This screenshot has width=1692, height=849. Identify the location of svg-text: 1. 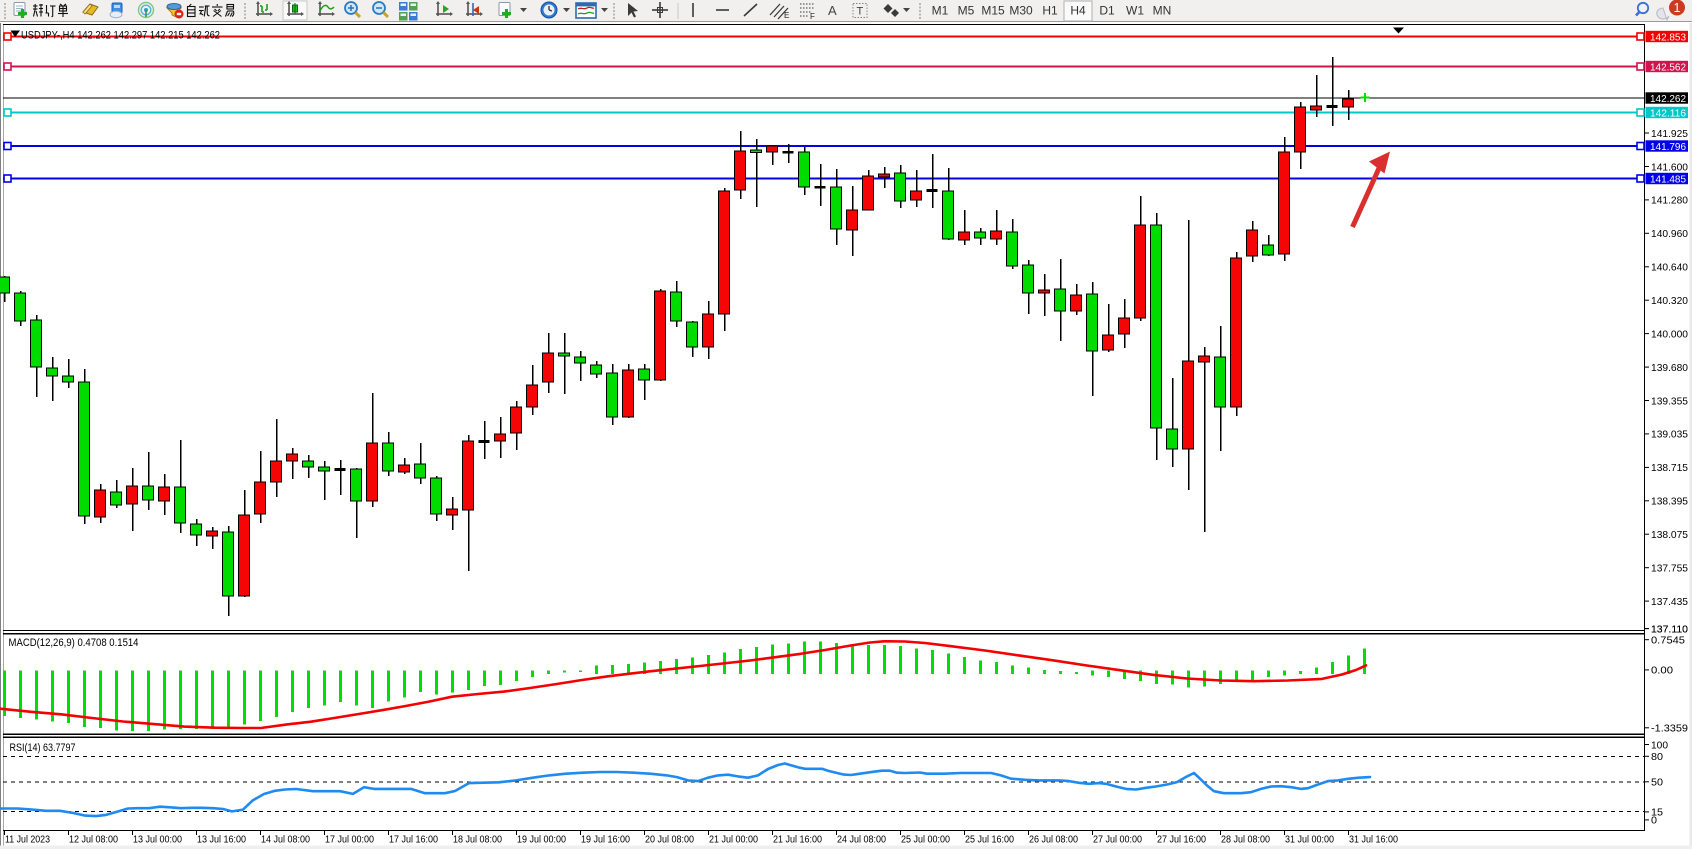
(1677, 8).